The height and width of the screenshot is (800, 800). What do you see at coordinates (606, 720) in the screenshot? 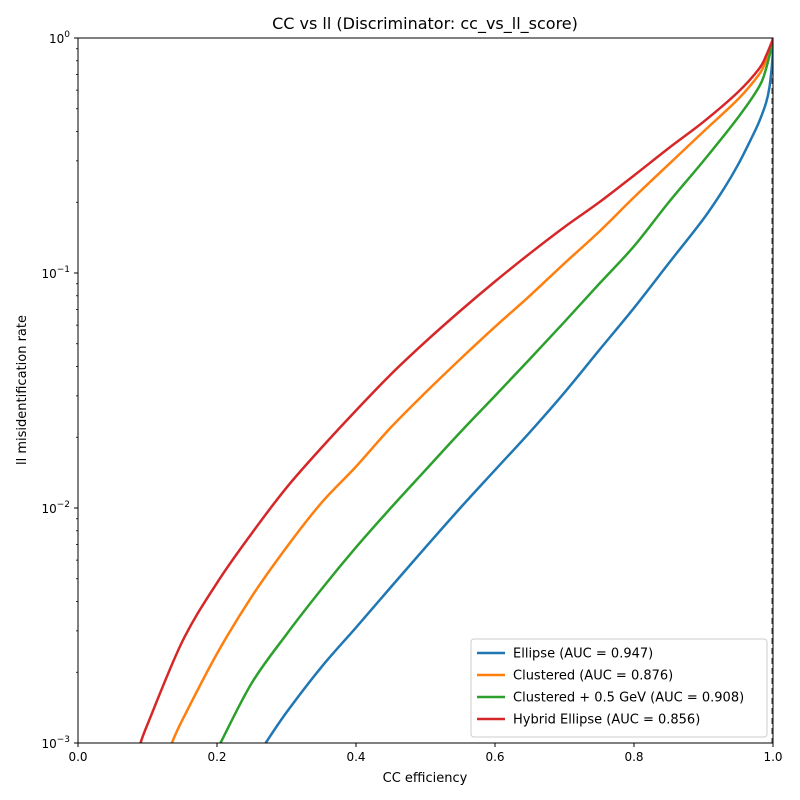
I see `legend-label-4: Hybrid Ellipse (AUC = 0.856)` at bounding box center [606, 720].